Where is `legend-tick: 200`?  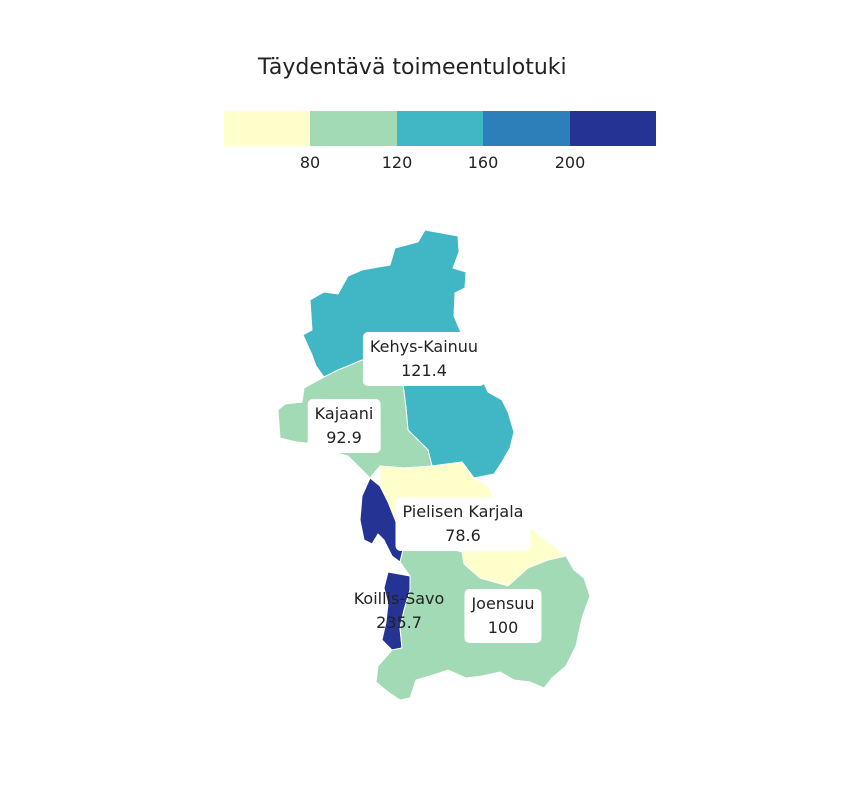
legend-tick: 200 is located at coordinates (570, 162).